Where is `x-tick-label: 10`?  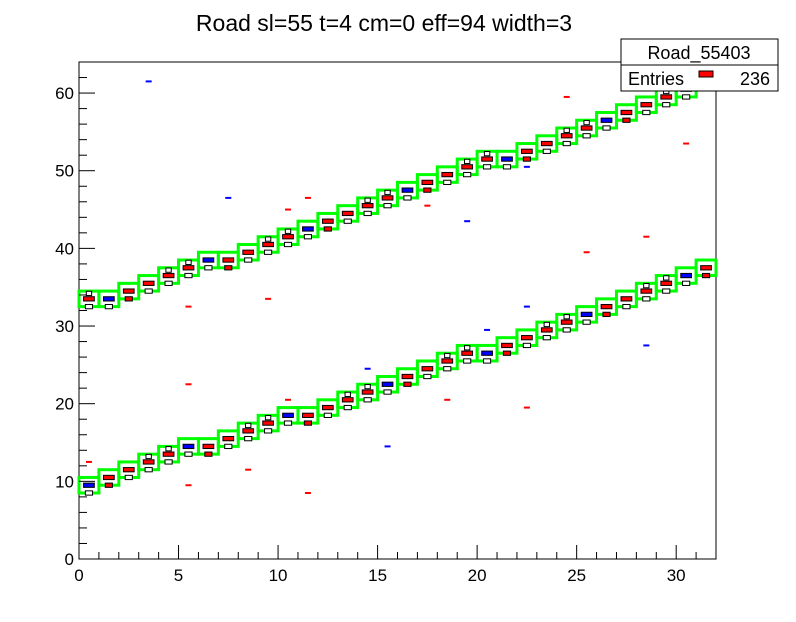 x-tick-label: 10 is located at coordinates (278, 575).